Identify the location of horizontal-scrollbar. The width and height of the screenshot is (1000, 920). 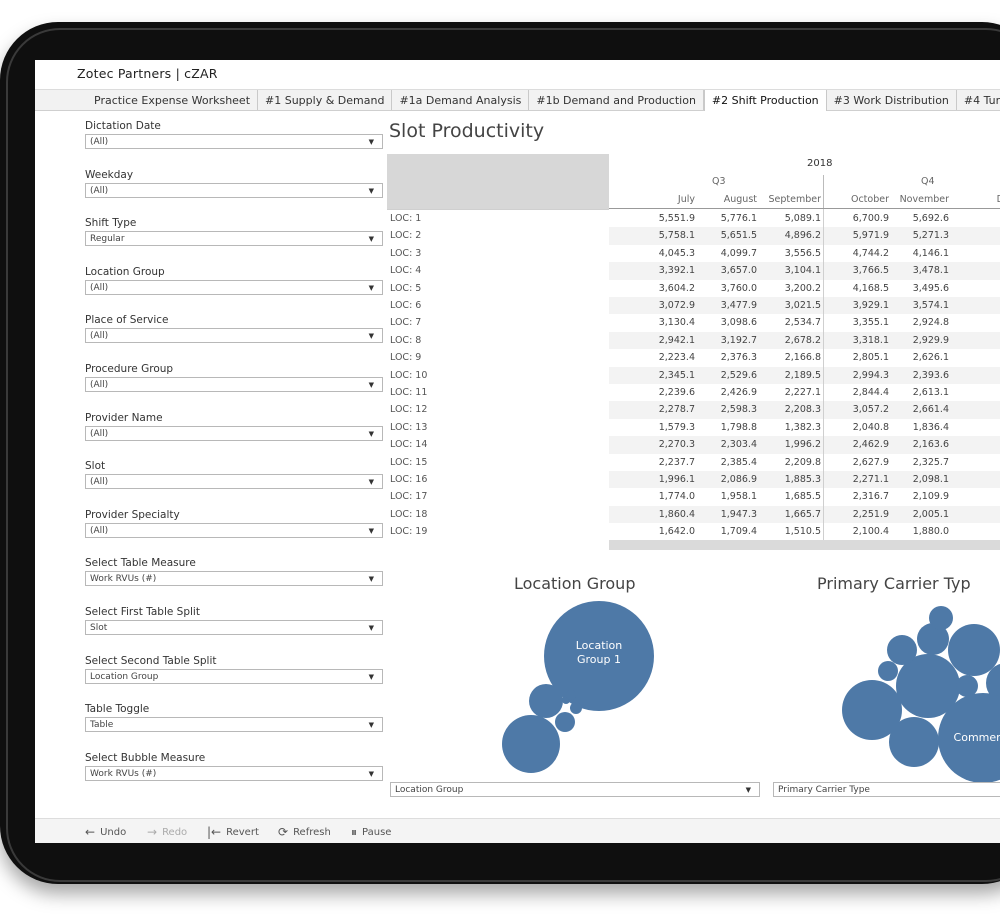
(804, 545).